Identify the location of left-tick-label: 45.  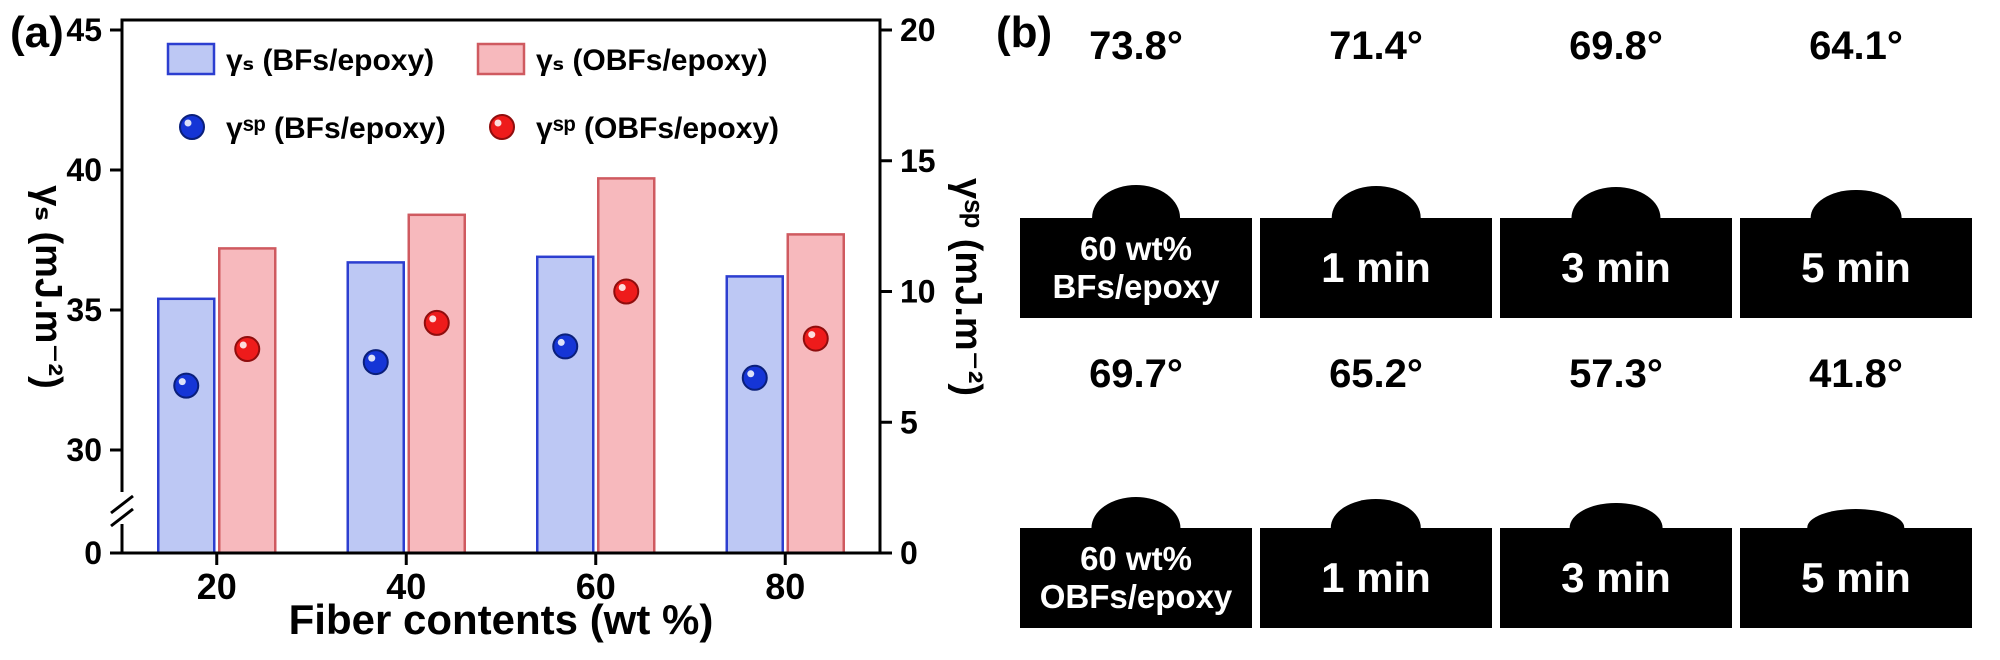
(84, 30).